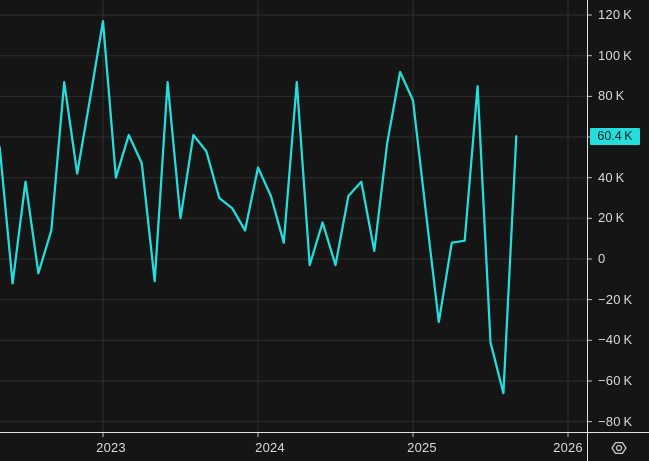 The height and width of the screenshot is (461, 649). I want to click on price-scale-label: 80 K, so click(611, 96).